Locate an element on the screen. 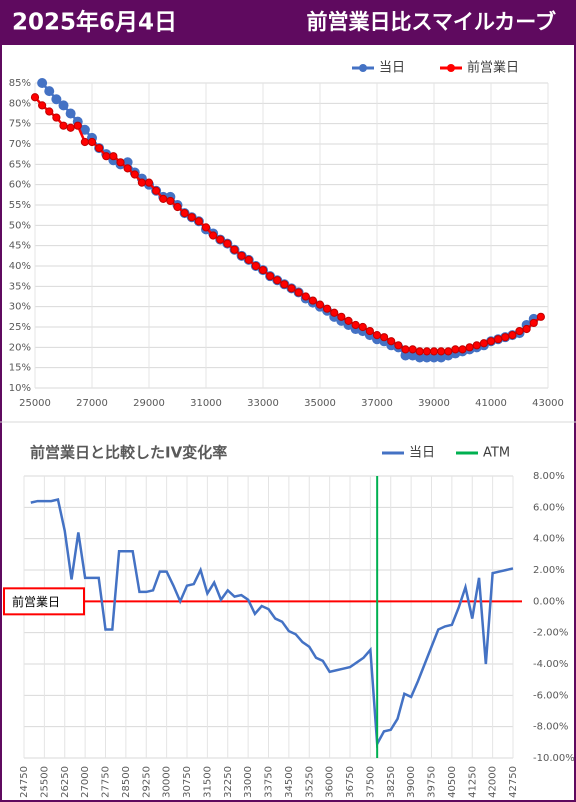 Image resolution: width=576 pixels, height=802 pixels. x-tick-label: 34500 is located at coordinates (289, 782).